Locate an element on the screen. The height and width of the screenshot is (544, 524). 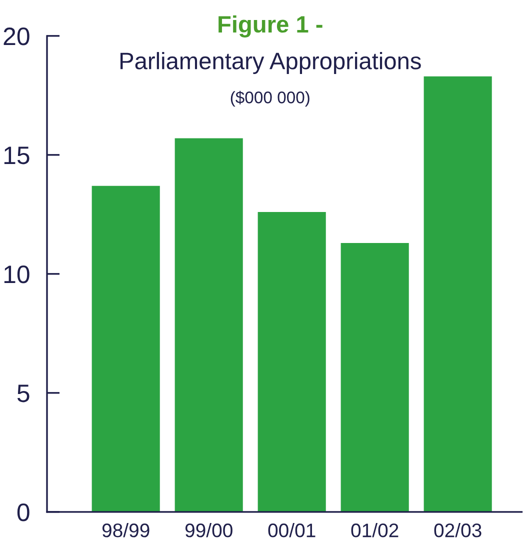
x-tick-label: 99/00 is located at coordinates (208, 530).